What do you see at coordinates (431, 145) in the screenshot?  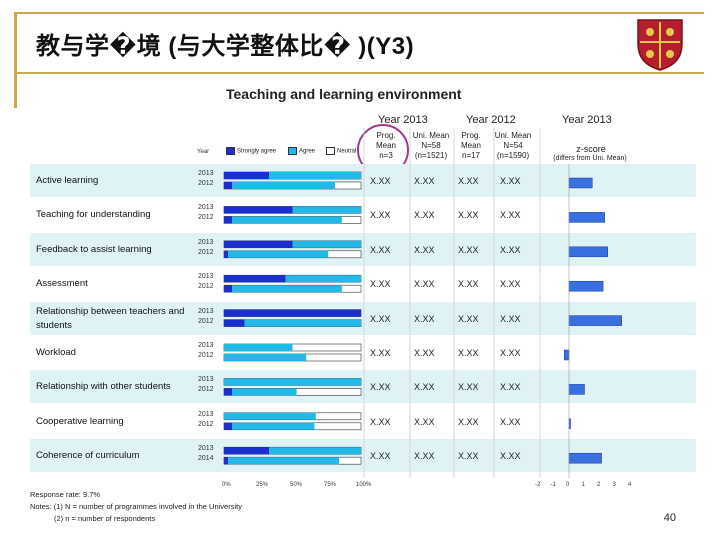 I see `header-uni-mean-2013: Uni. Mean N=58 (n=1521)` at bounding box center [431, 145].